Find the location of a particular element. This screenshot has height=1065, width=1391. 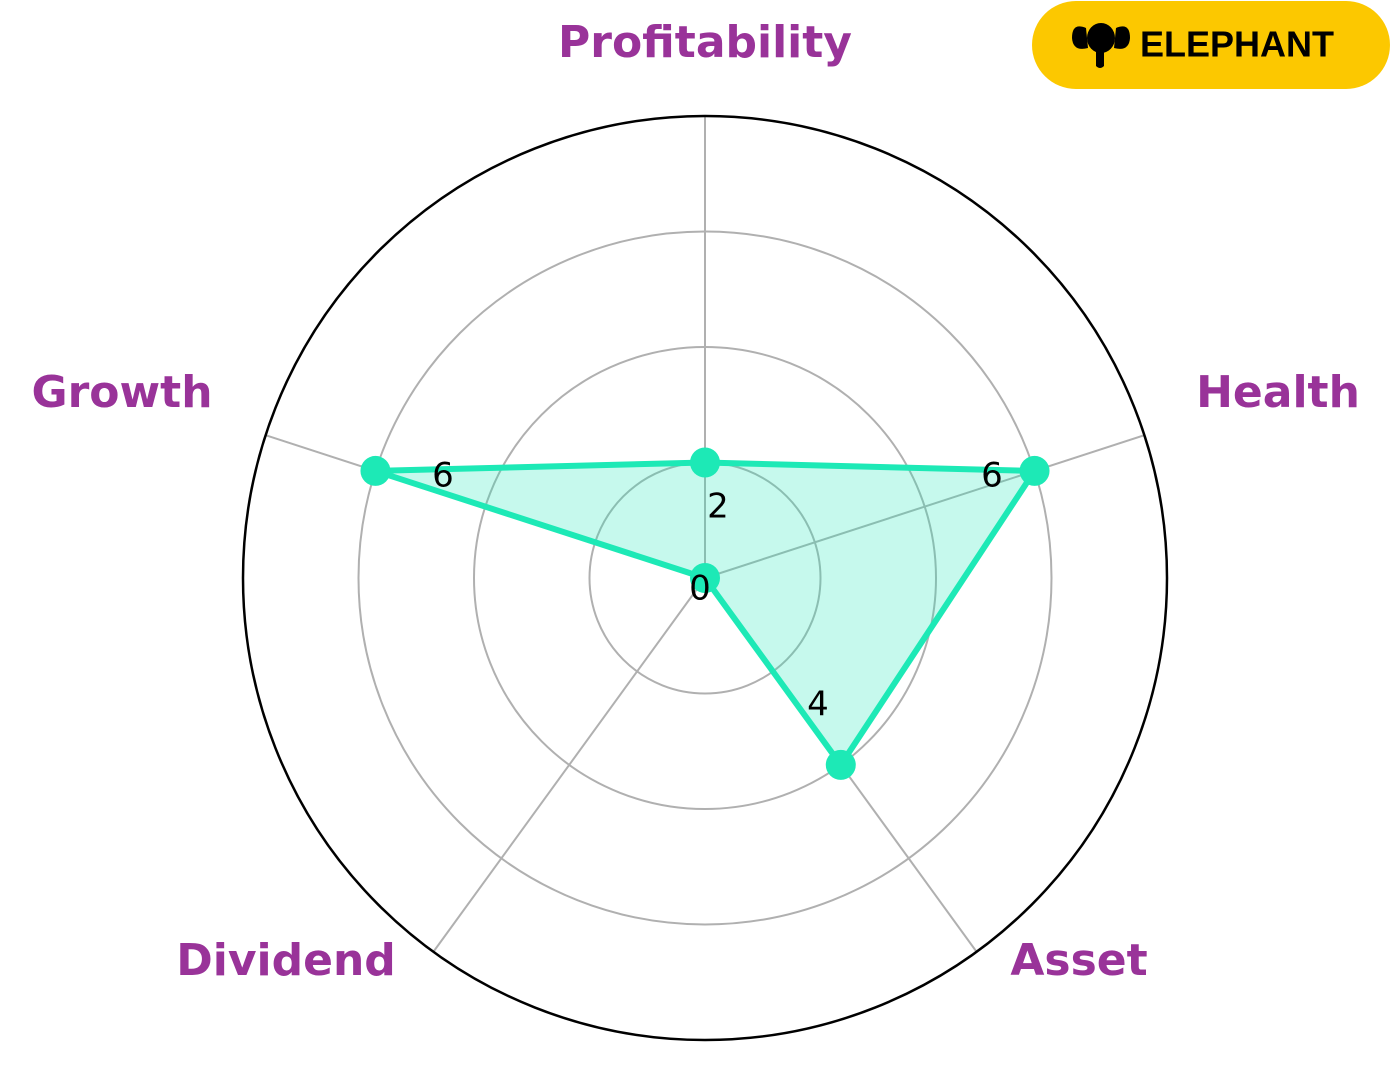

logo-badge is located at coordinates (1211, 45).